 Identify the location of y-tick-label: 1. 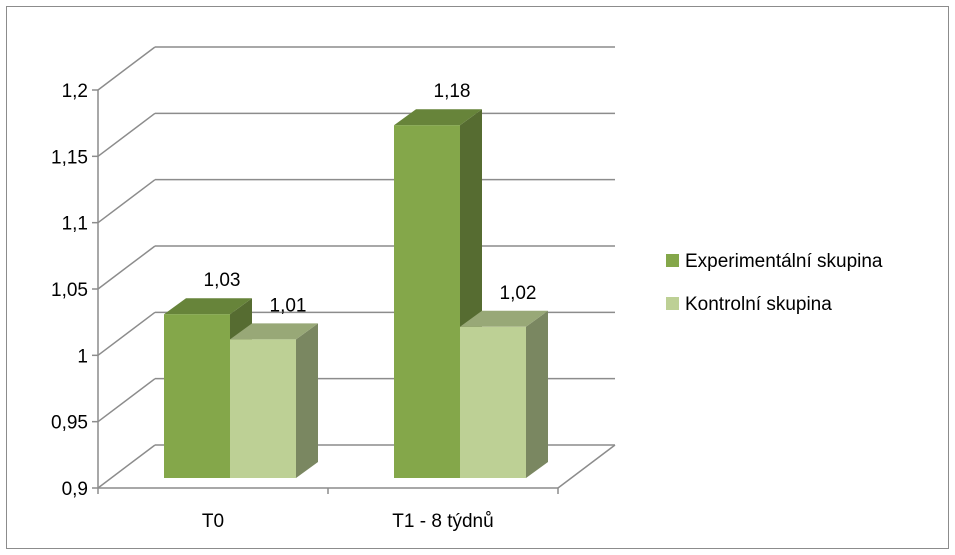
(82, 356).